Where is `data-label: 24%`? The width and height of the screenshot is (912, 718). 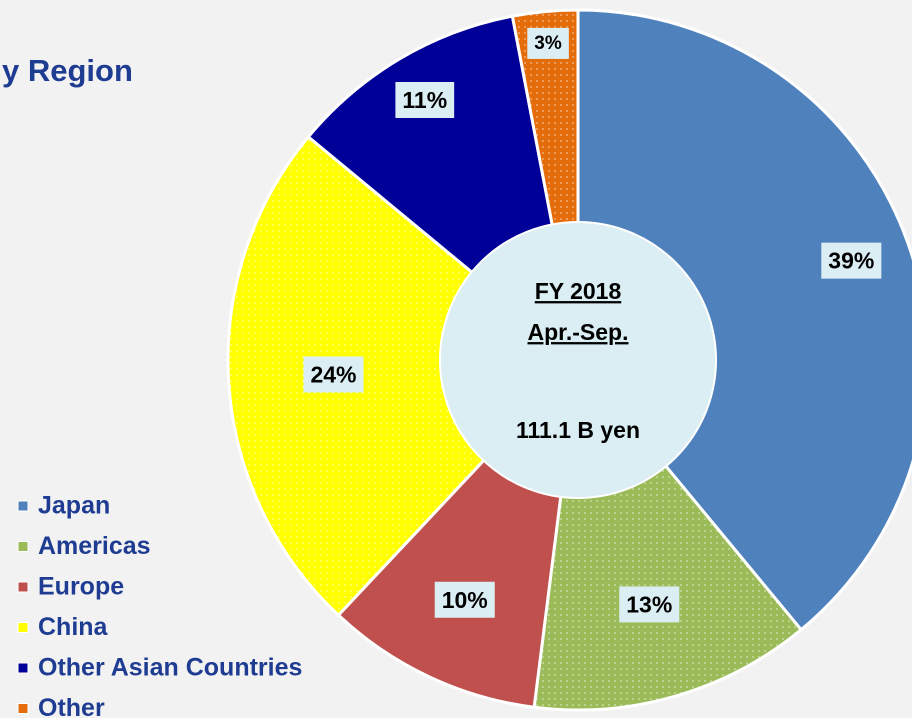
data-label: 24% is located at coordinates (333, 374).